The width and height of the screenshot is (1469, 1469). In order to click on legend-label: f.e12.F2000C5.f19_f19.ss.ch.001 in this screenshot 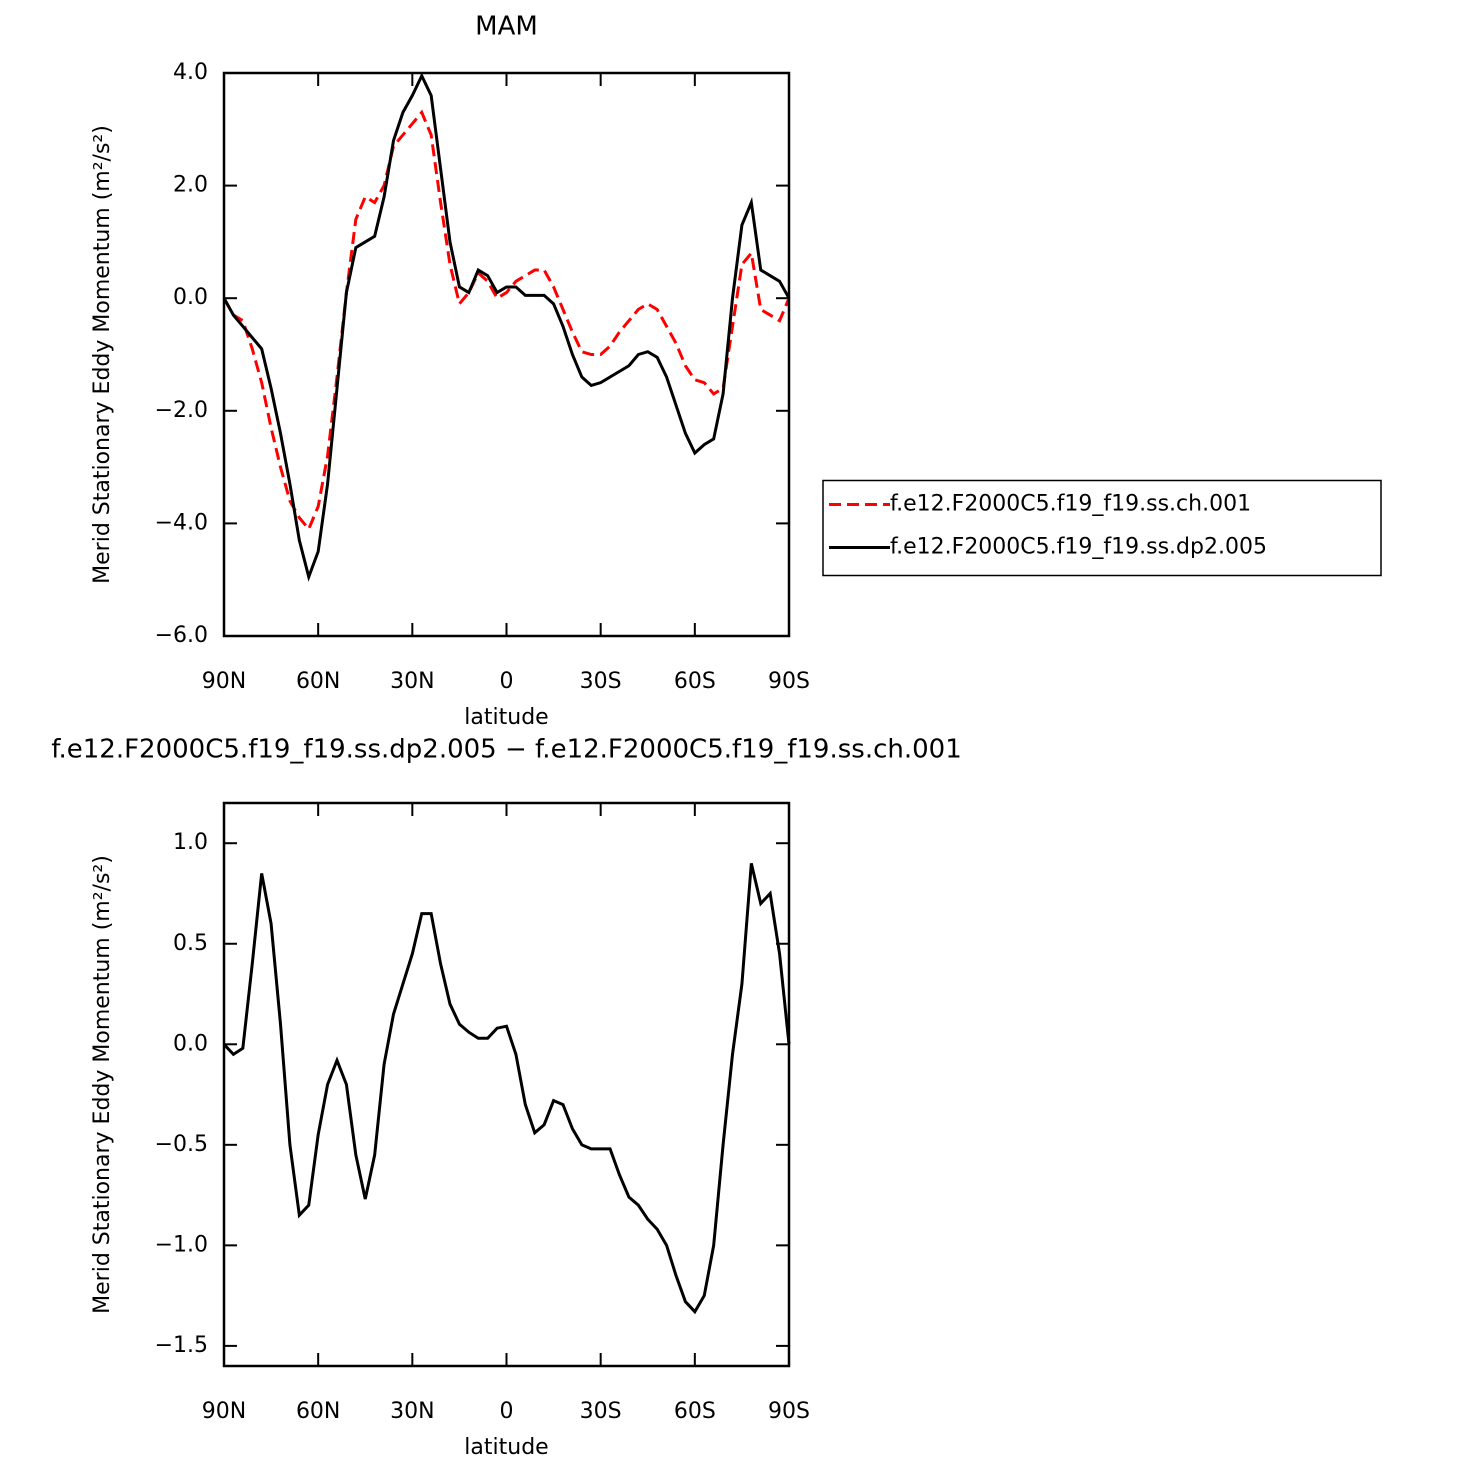, I will do `click(1070, 504)`.